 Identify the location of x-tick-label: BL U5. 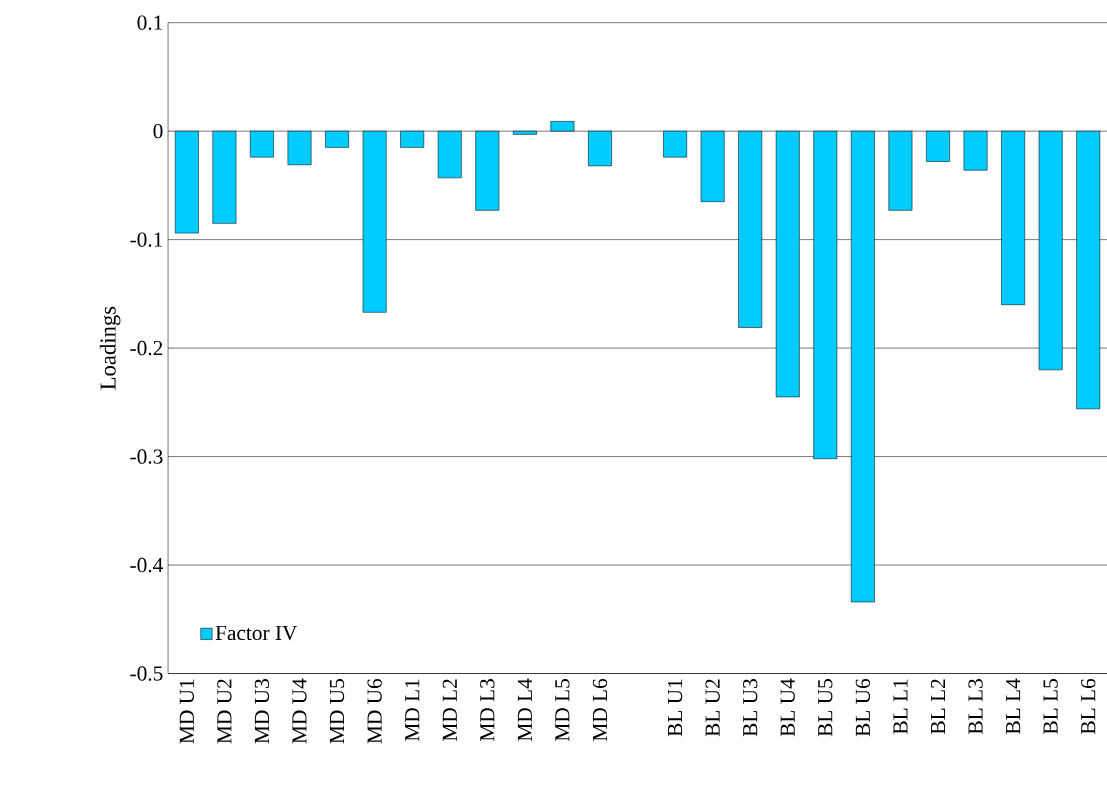
(825, 707).